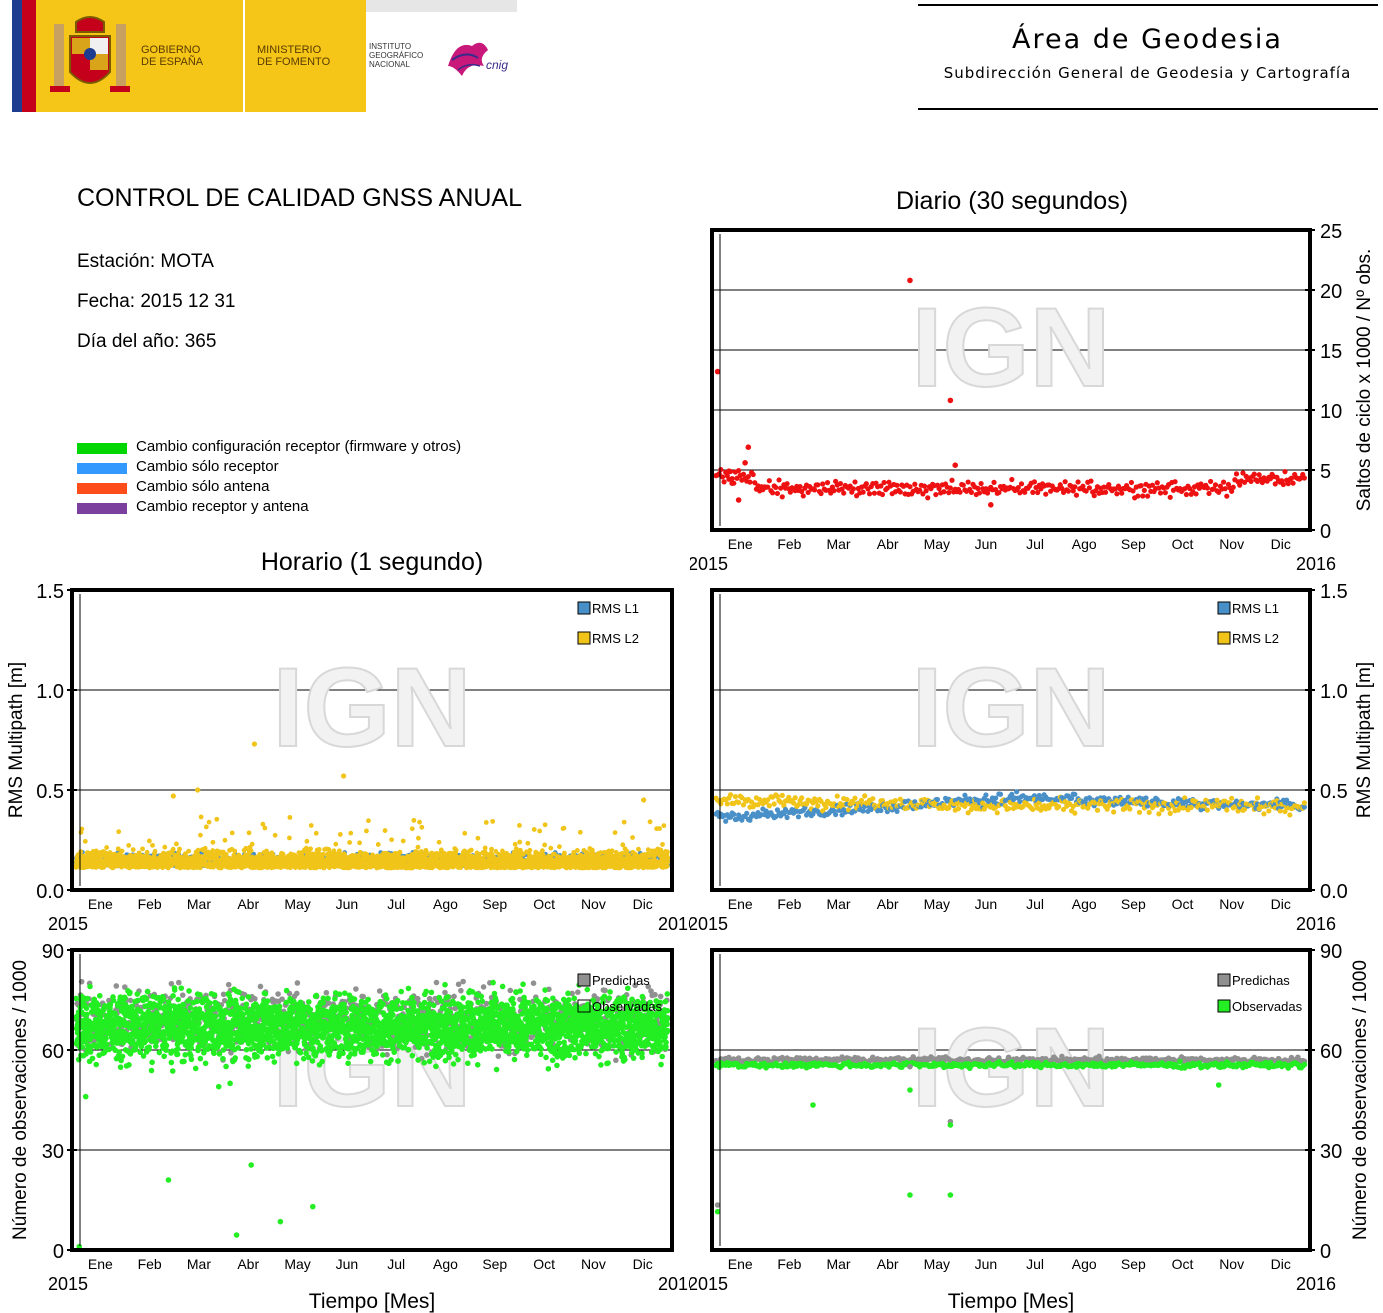 This screenshot has width=1383, height=1313. What do you see at coordinates (50, 892) in the screenshot?
I see `y-tick-label: 0.0` at bounding box center [50, 892].